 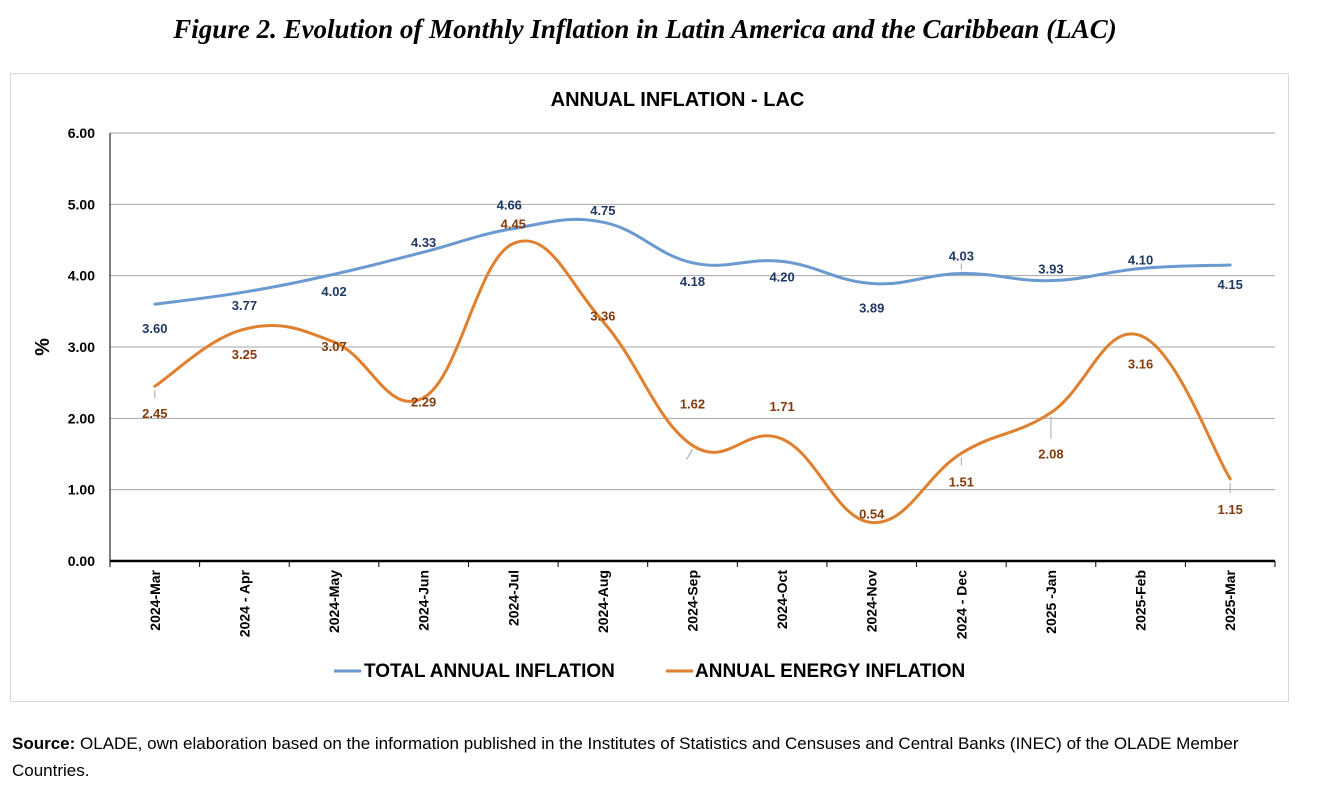 What do you see at coordinates (781, 406) in the screenshot?
I see `energy-data-label: 1.71` at bounding box center [781, 406].